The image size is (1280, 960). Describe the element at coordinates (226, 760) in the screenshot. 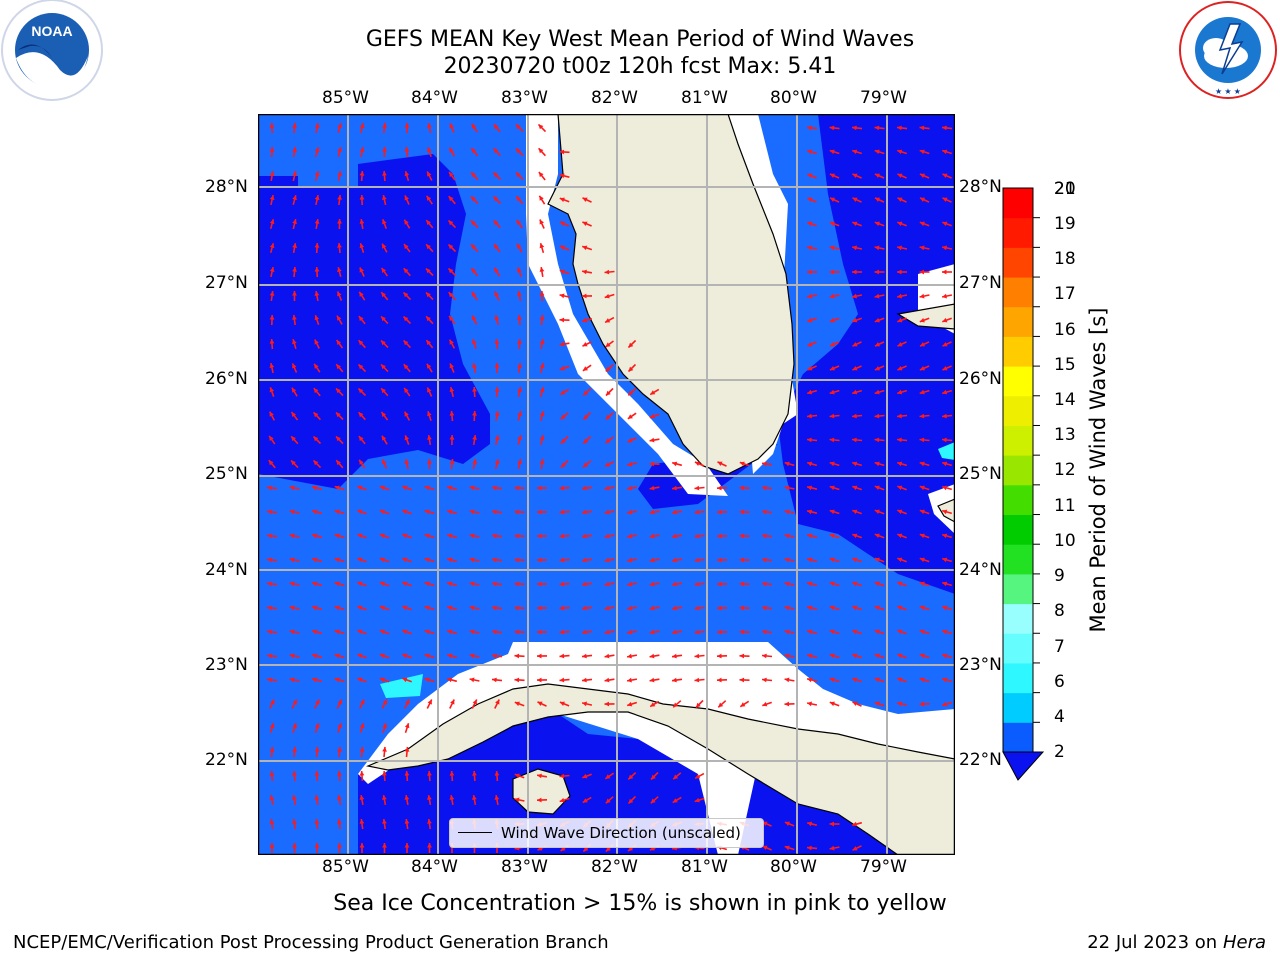

I see `lat-tick-left: 22°N` at that location.